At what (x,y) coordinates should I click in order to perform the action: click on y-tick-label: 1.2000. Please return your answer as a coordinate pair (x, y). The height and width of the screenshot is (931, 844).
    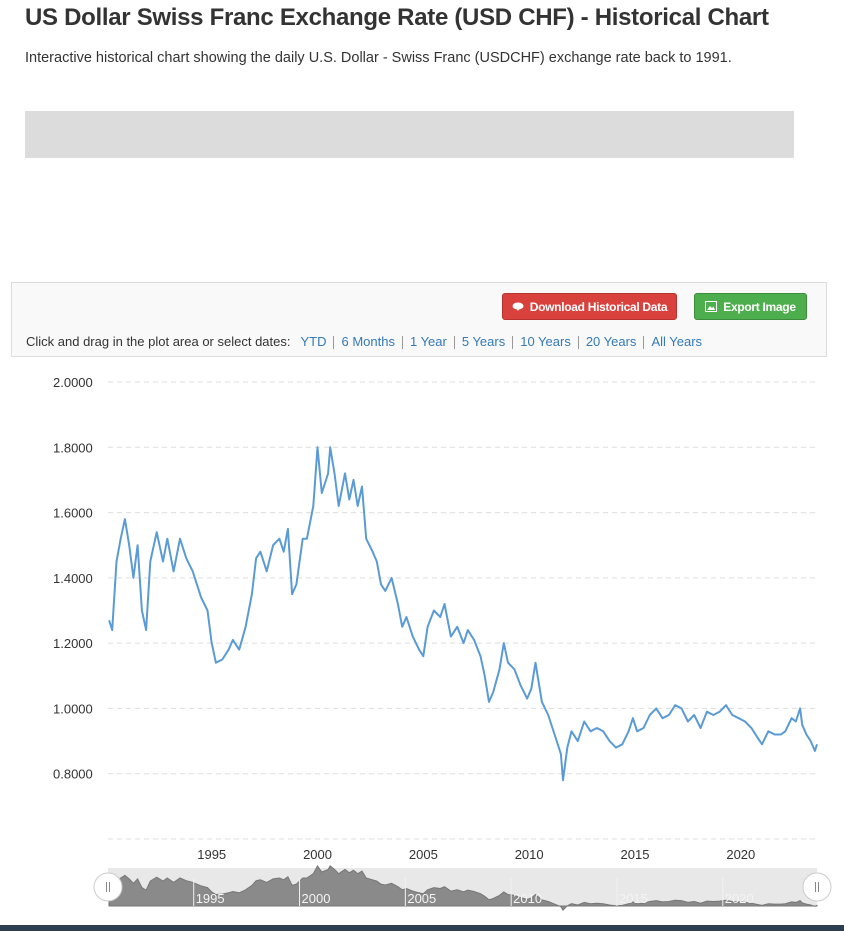
    Looking at the image, I should click on (73, 643).